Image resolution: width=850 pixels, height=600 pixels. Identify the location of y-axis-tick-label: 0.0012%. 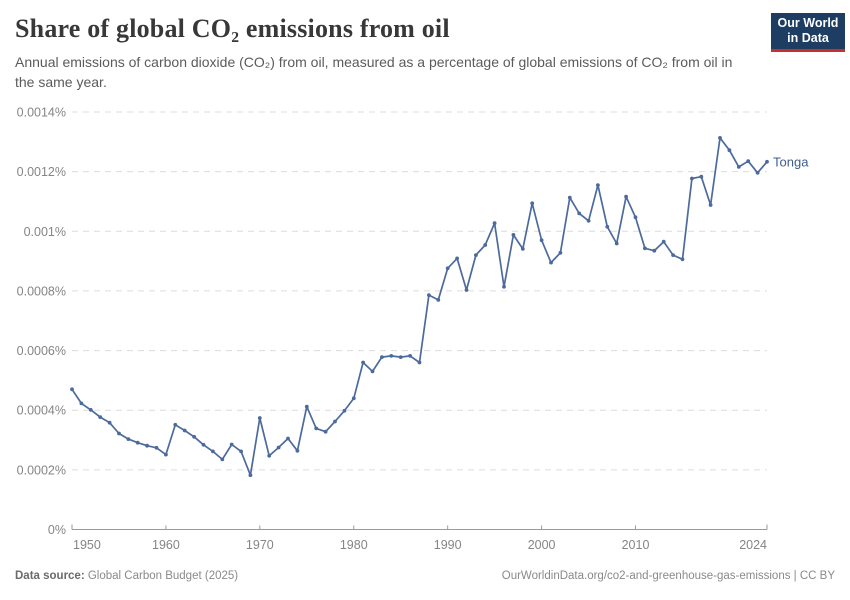
(41, 172).